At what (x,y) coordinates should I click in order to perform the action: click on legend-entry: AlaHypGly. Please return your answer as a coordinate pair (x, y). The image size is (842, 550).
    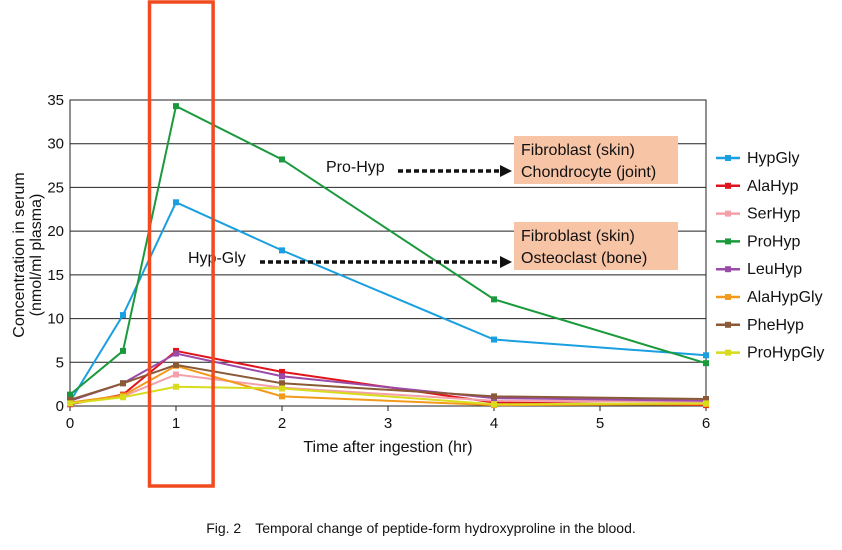
    Looking at the image, I should click on (785, 297).